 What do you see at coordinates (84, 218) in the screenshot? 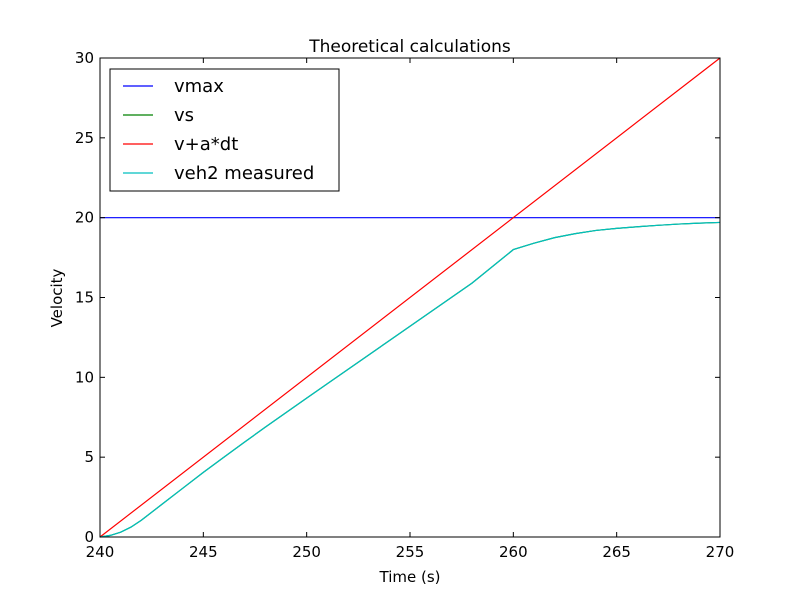
I see `y-tick-label: 20` at bounding box center [84, 218].